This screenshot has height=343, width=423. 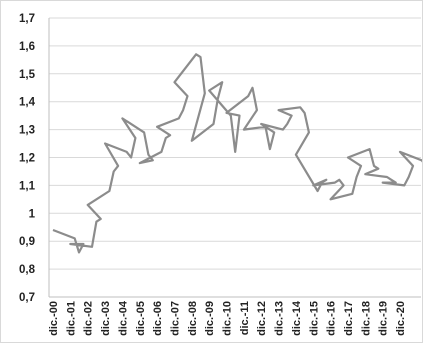 What do you see at coordinates (27, 47) in the screenshot?
I see `y-tick-label: 1,6` at bounding box center [27, 47].